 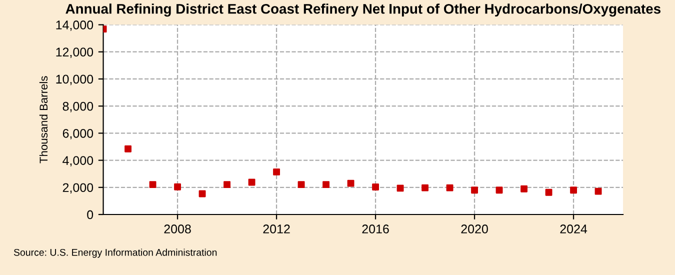 What do you see at coordinates (78, 107) in the screenshot?
I see `y-tick-label: 8,000` at bounding box center [78, 107].